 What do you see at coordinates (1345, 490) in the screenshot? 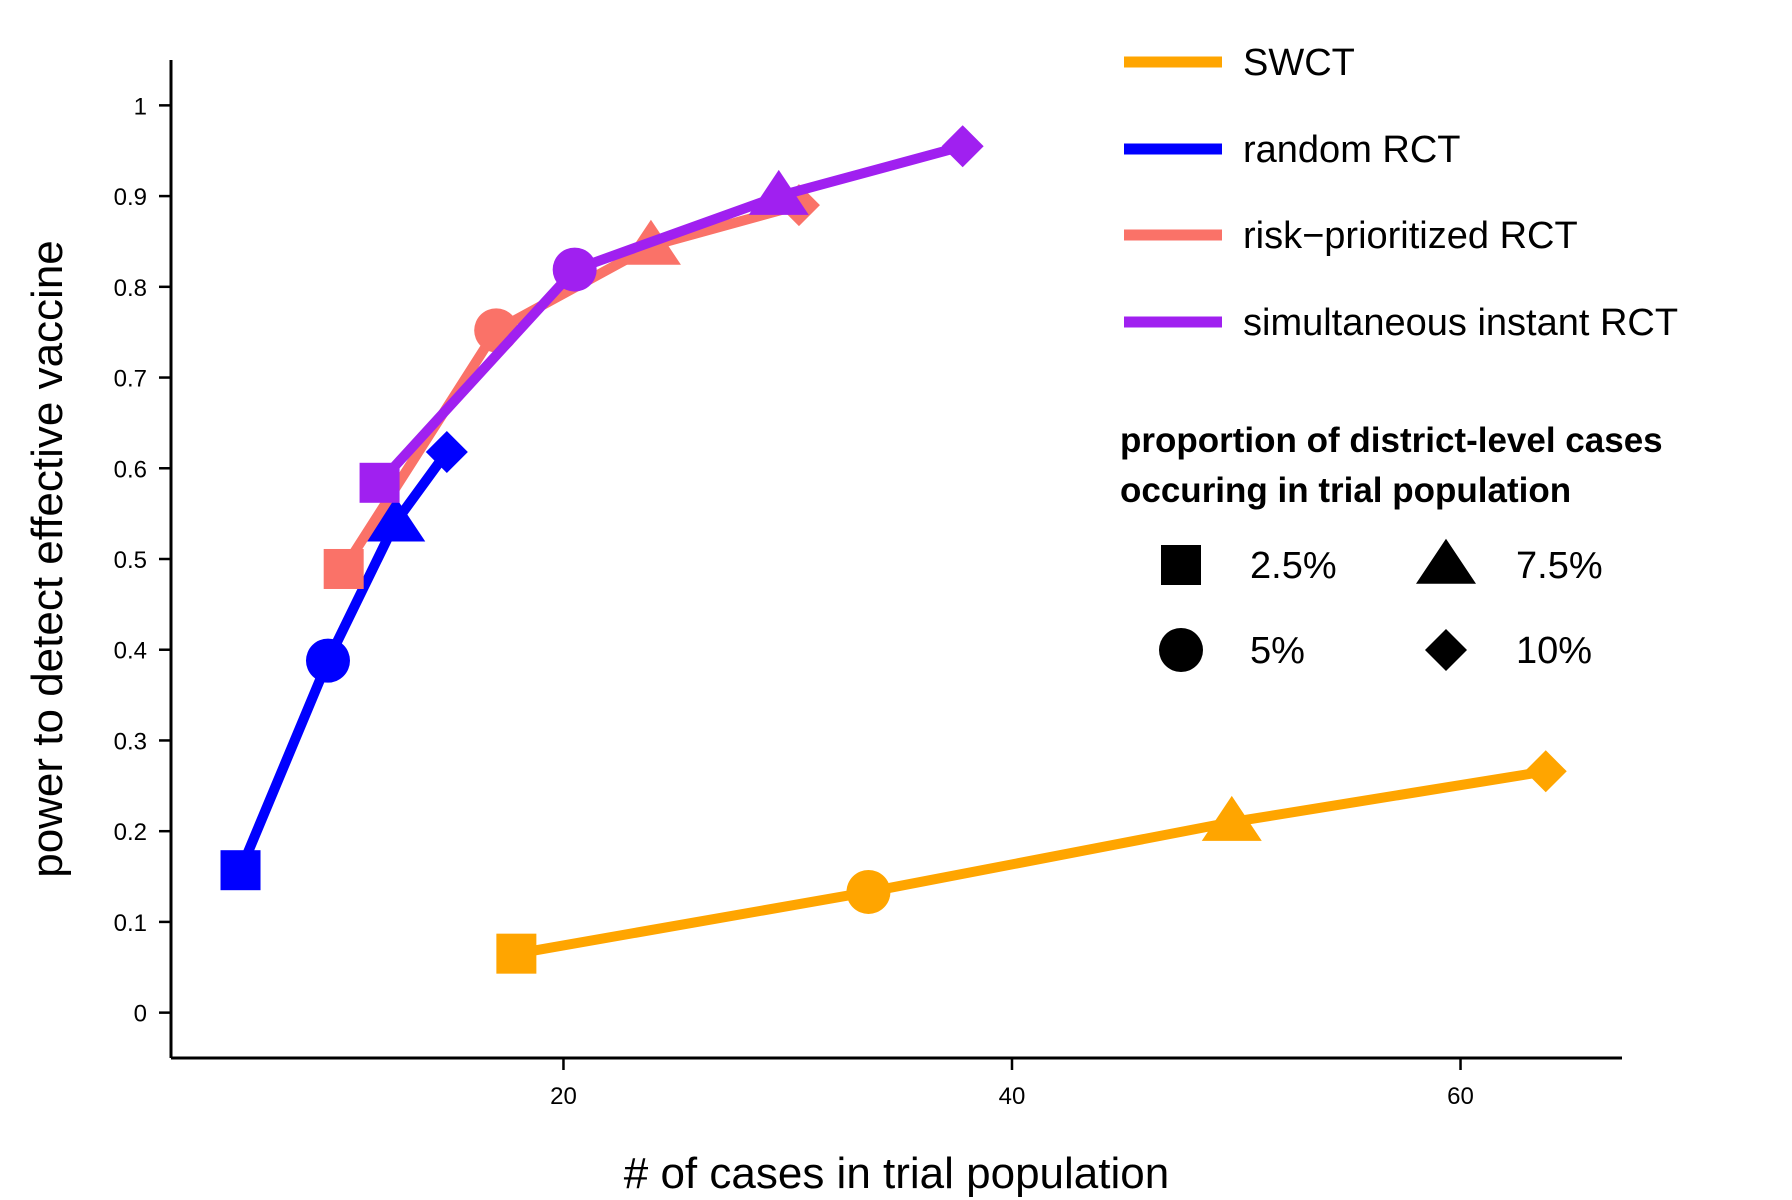
I see `shape-legend-title-line: occuring in trial population` at bounding box center [1345, 490].